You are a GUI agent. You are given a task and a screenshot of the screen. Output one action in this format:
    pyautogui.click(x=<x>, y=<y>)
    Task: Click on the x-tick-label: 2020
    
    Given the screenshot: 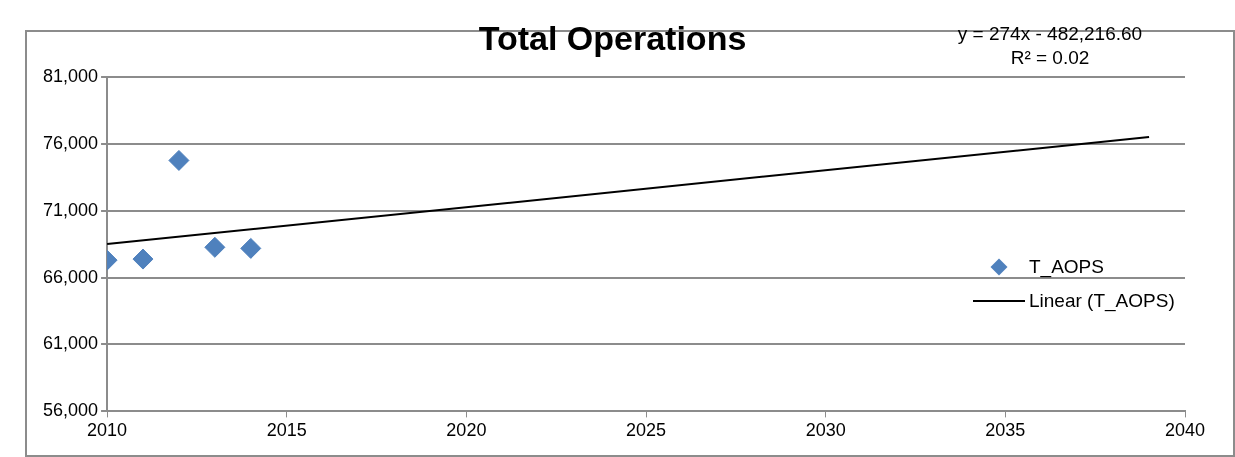 What is the action you would take?
    pyautogui.click(x=466, y=430)
    